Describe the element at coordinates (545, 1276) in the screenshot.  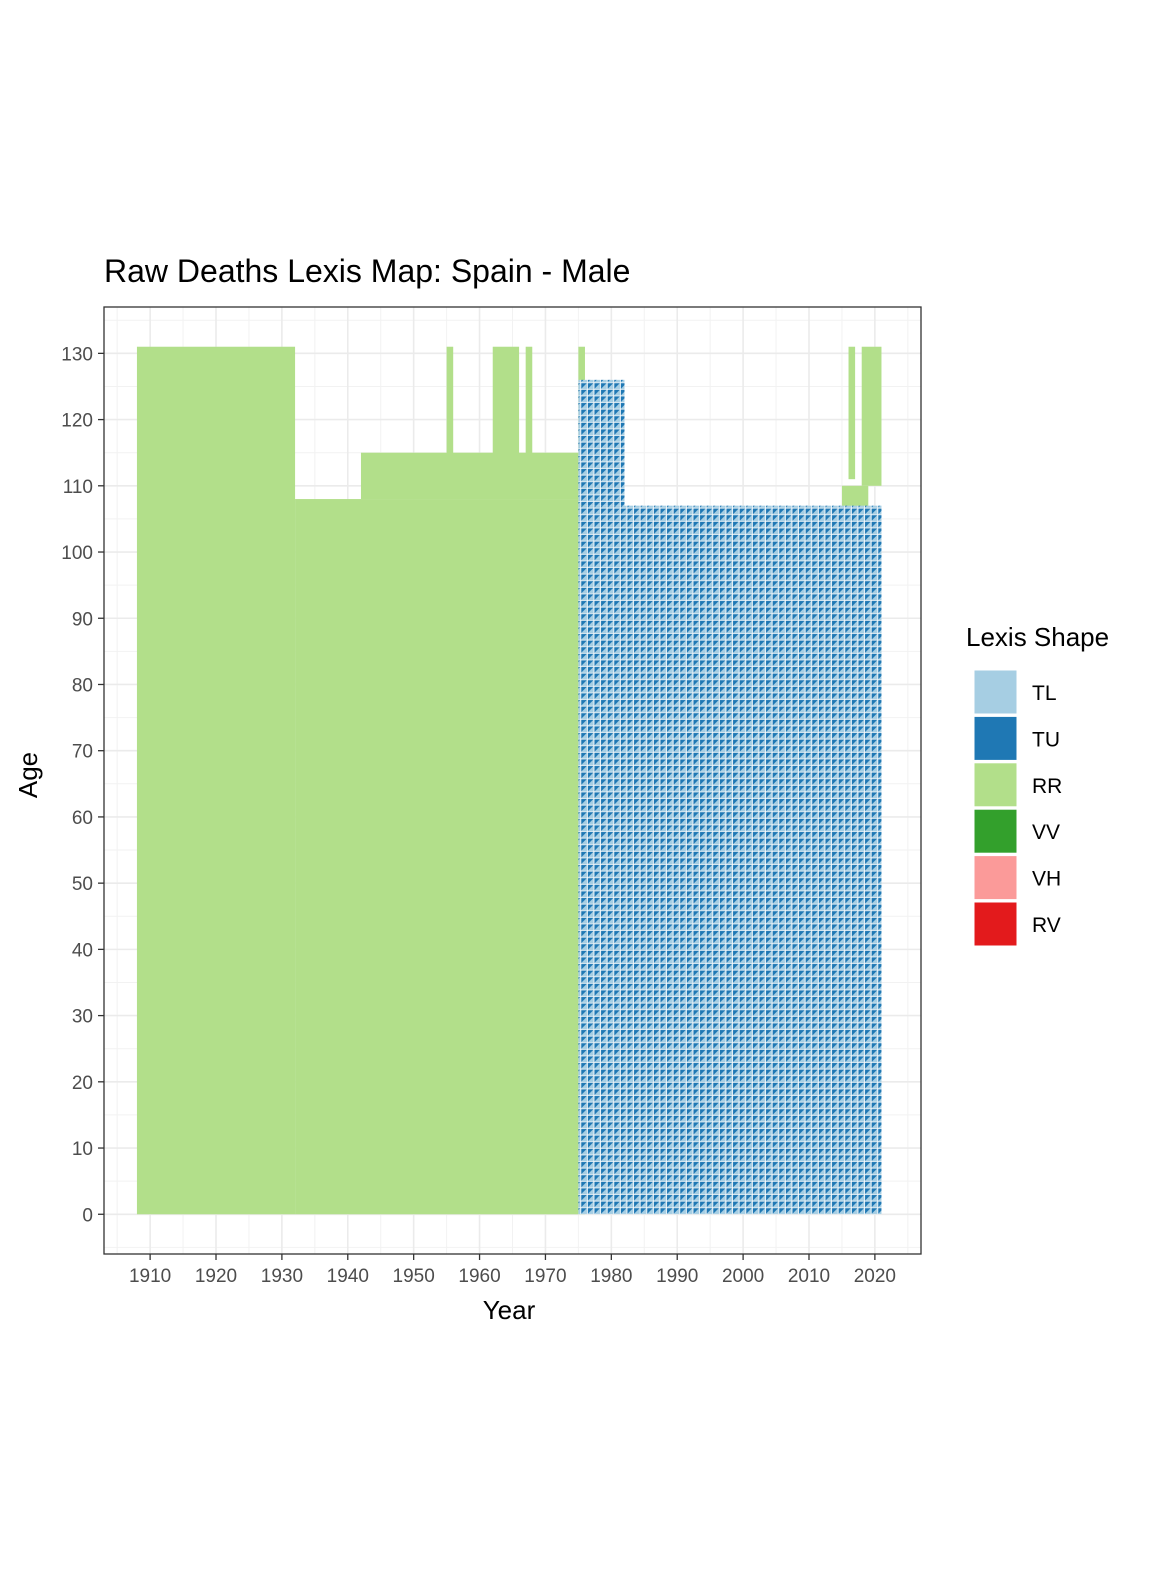
I see `x-tick-label: 1970` at that location.